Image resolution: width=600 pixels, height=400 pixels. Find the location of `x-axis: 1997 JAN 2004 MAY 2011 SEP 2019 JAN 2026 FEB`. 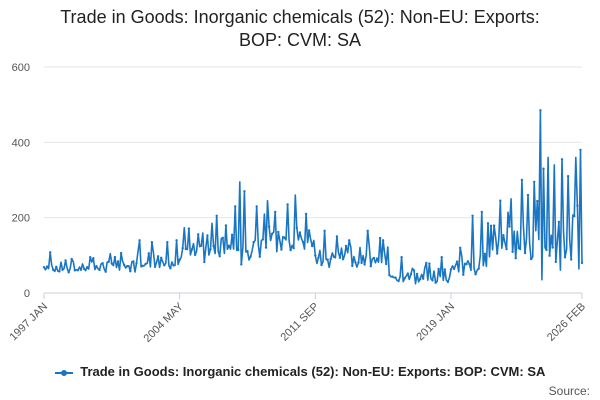

x-axis: 1997 JAN 2004 MAY 2011 SEP 2019 JAN 2026 FEB is located at coordinates (297, 319).